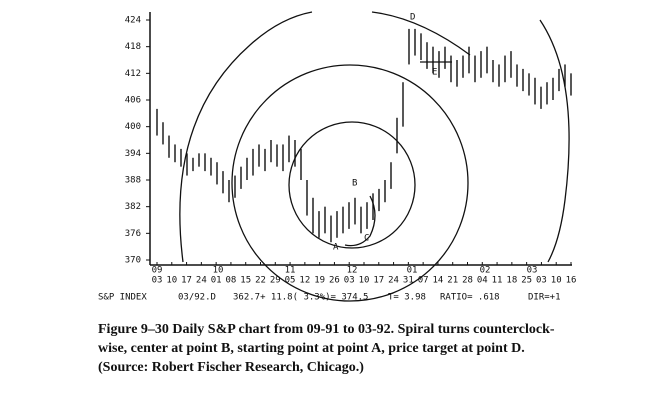 This screenshot has height=403, width=651. Describe the element at coordinates (300, 298) in the screenshot. I see `footer-text: 362.7+ 11.8( 3.3%)= 374.5` at that location.